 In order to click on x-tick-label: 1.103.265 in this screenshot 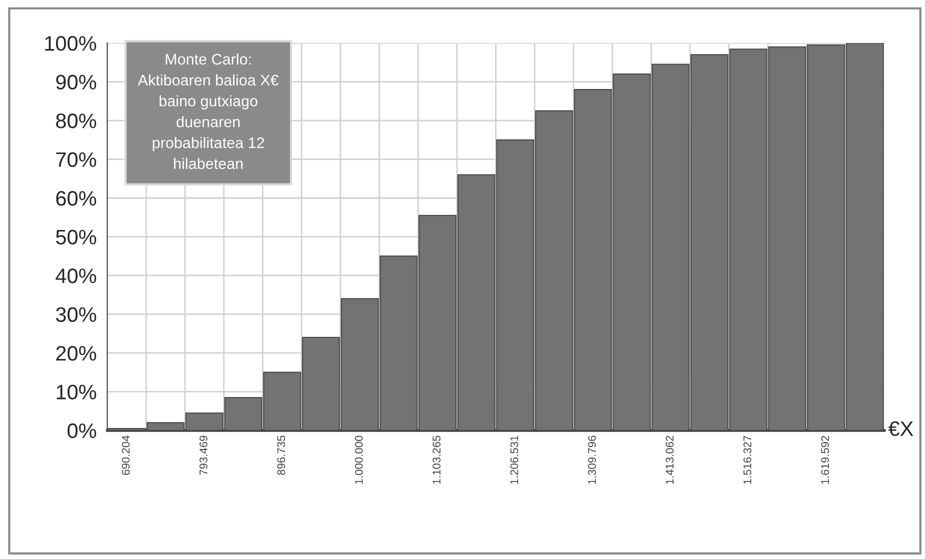, I will do `click(436, 460)`.